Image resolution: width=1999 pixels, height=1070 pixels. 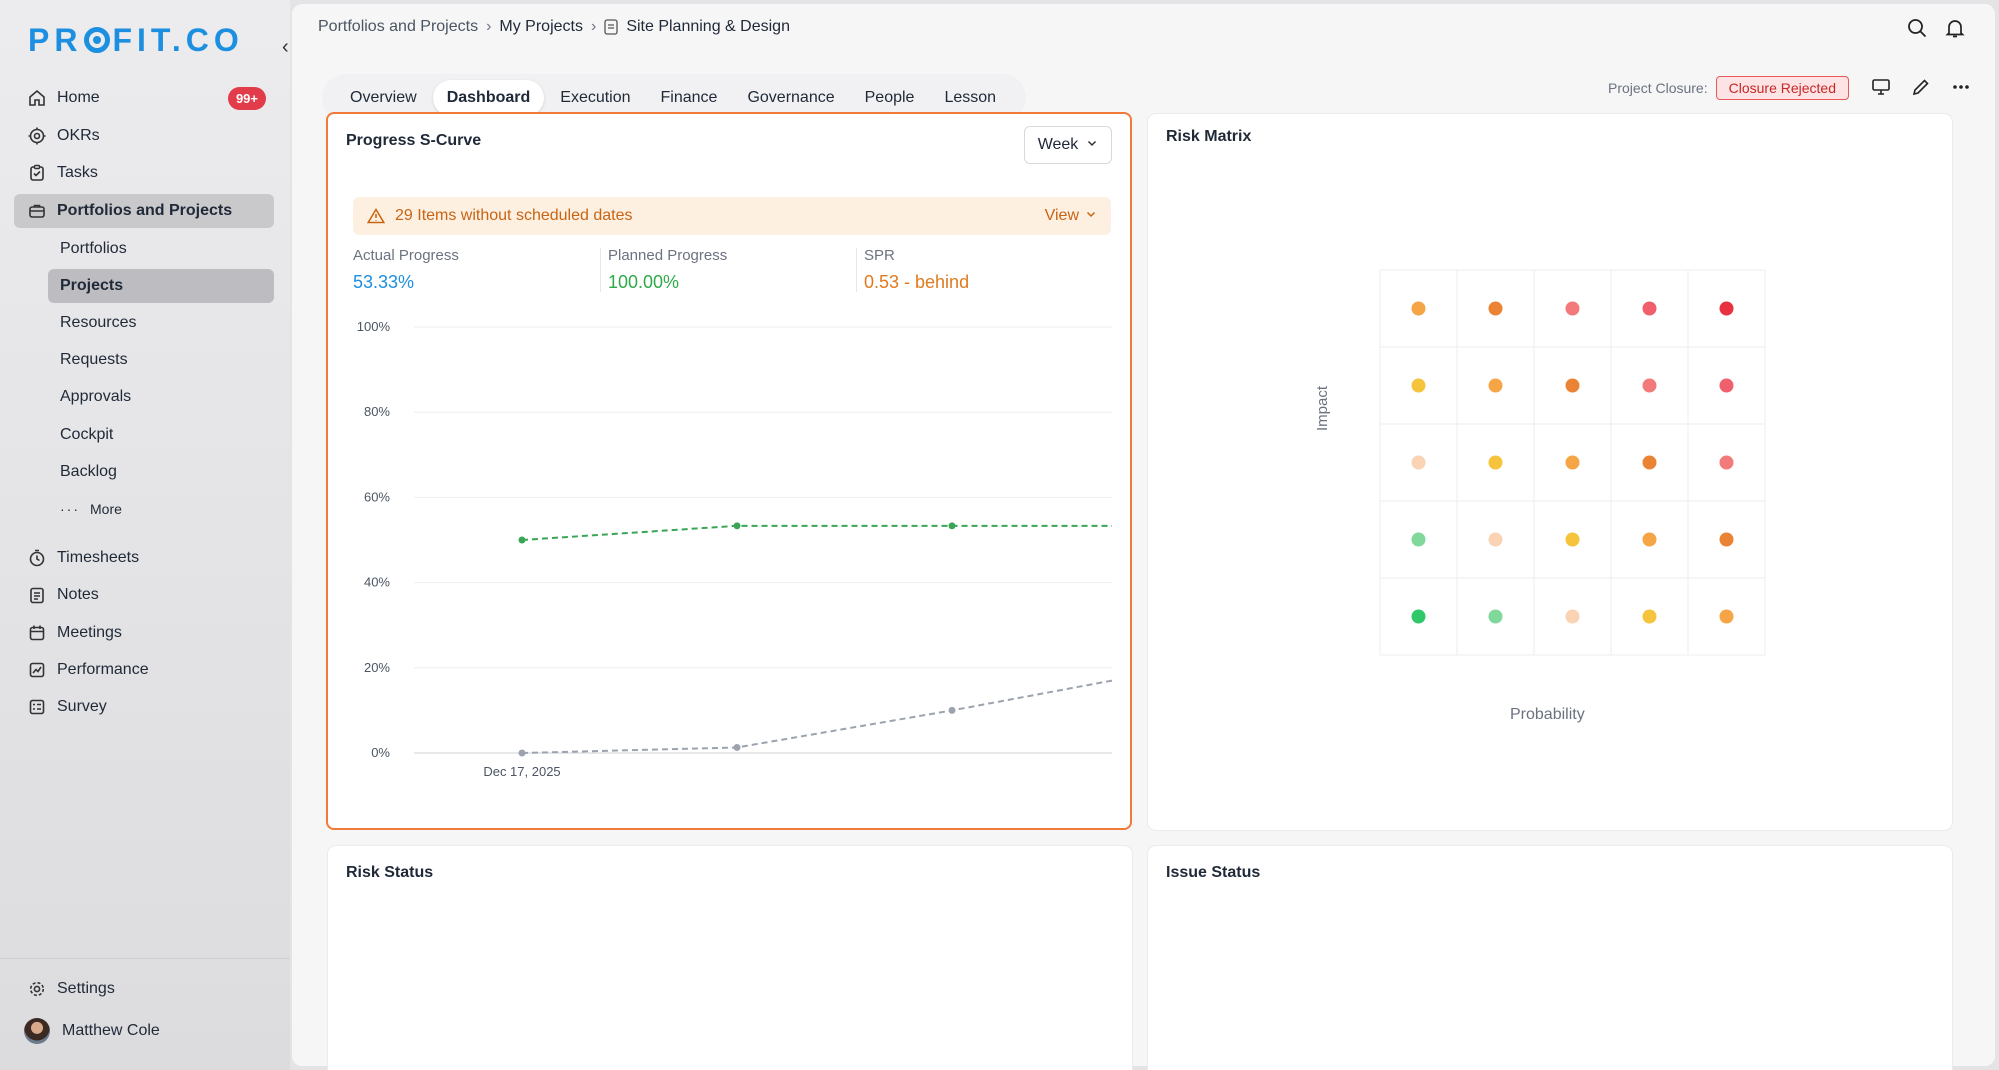 I want to click on tab-lesson: Lesson, so click(x=970, y=97).